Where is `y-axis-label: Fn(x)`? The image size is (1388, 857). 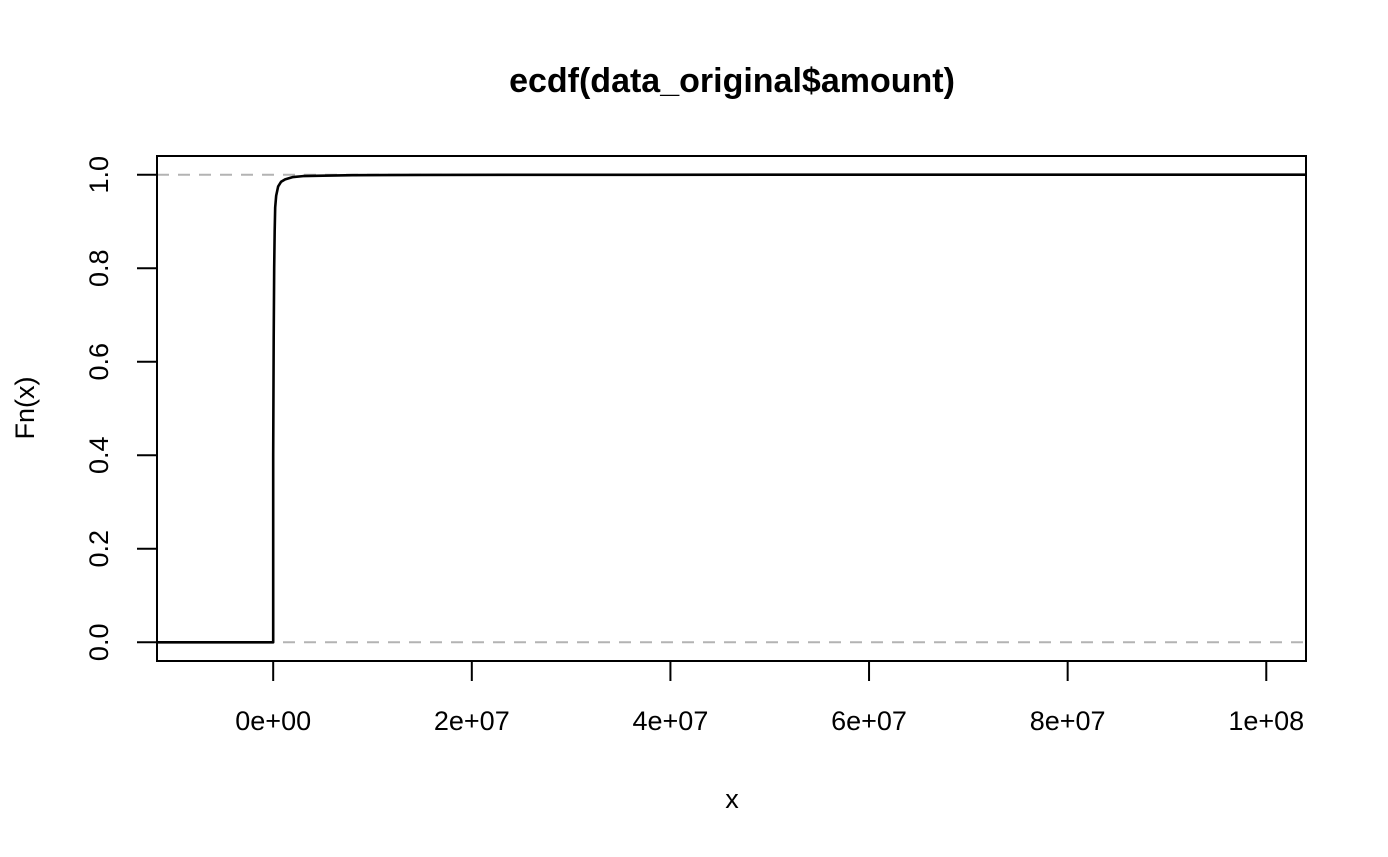
y-axis-label: Fn(x) is located at coordinates (25, 408).